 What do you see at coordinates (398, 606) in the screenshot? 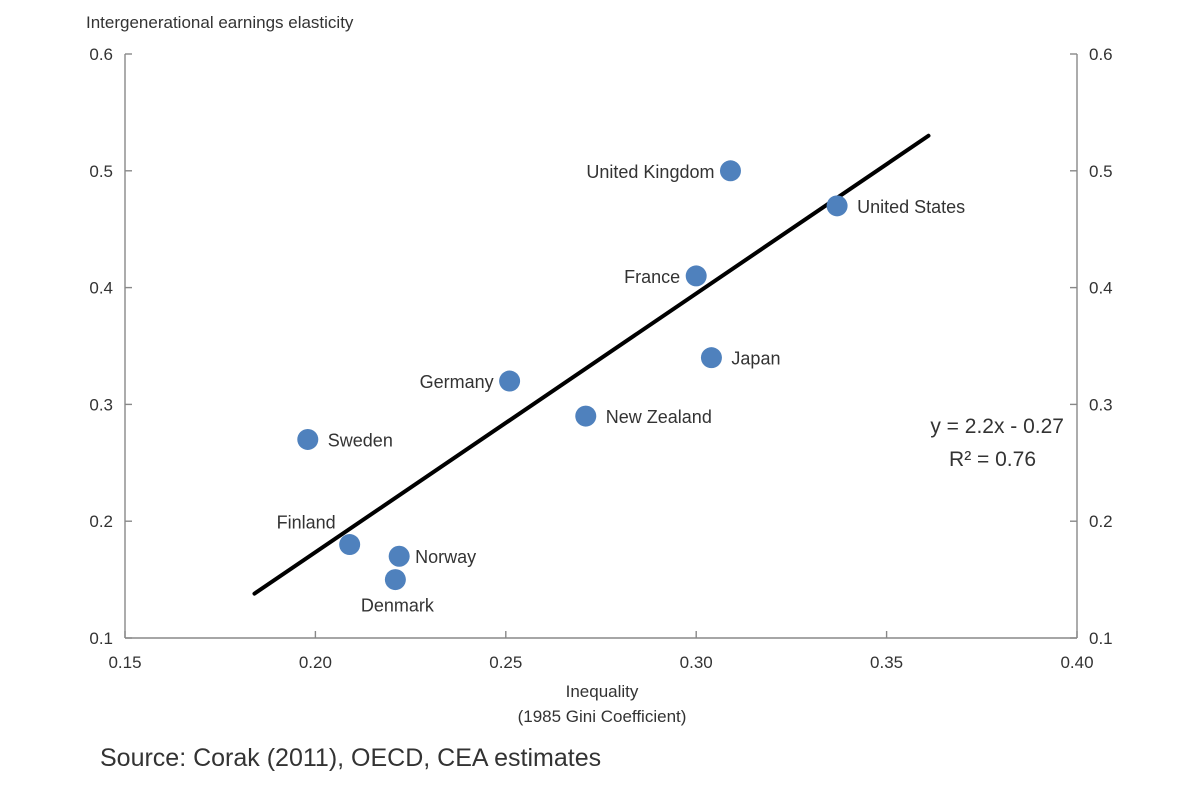
I see `point-label: Denmark` at bounding box center [398, 606].